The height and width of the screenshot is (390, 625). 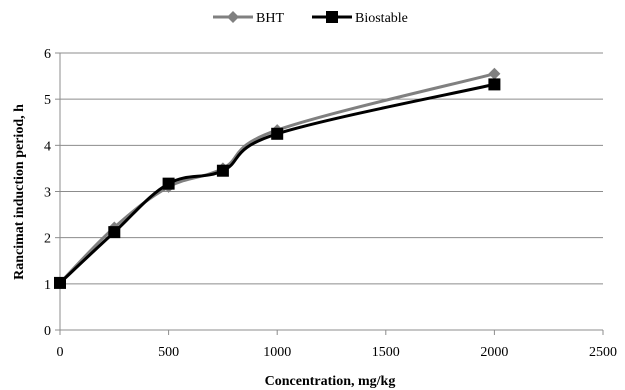 I want to click on x-tick-labels: 0 500 1000 1500 2000 2500, so click(x=337, y=352).